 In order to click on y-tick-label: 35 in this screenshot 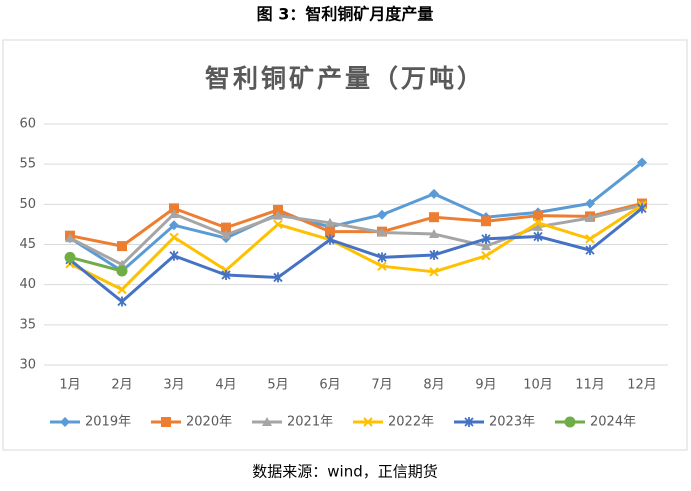, I will do `click(27, 324)`.